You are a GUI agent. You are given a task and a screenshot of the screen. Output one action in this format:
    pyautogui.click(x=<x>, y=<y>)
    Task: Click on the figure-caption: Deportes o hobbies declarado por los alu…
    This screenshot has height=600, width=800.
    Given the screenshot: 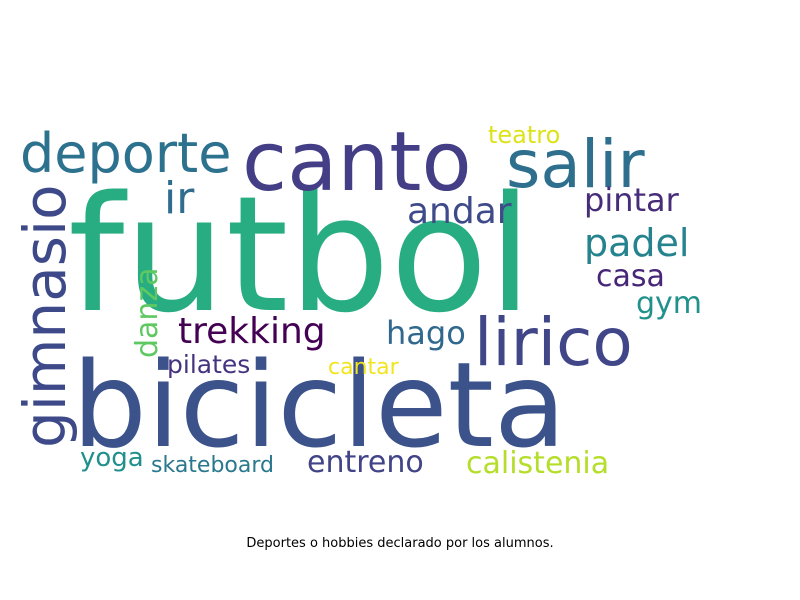 What is the action you would take?
    pyautogui.click(x=400, y=543)
    